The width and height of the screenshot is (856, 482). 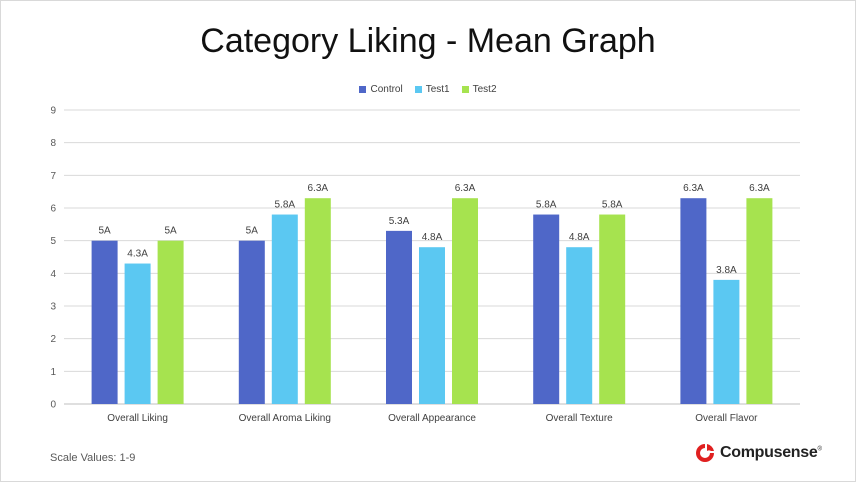 I want to click on y-tick-label: 9, so click(x=53, y=111).